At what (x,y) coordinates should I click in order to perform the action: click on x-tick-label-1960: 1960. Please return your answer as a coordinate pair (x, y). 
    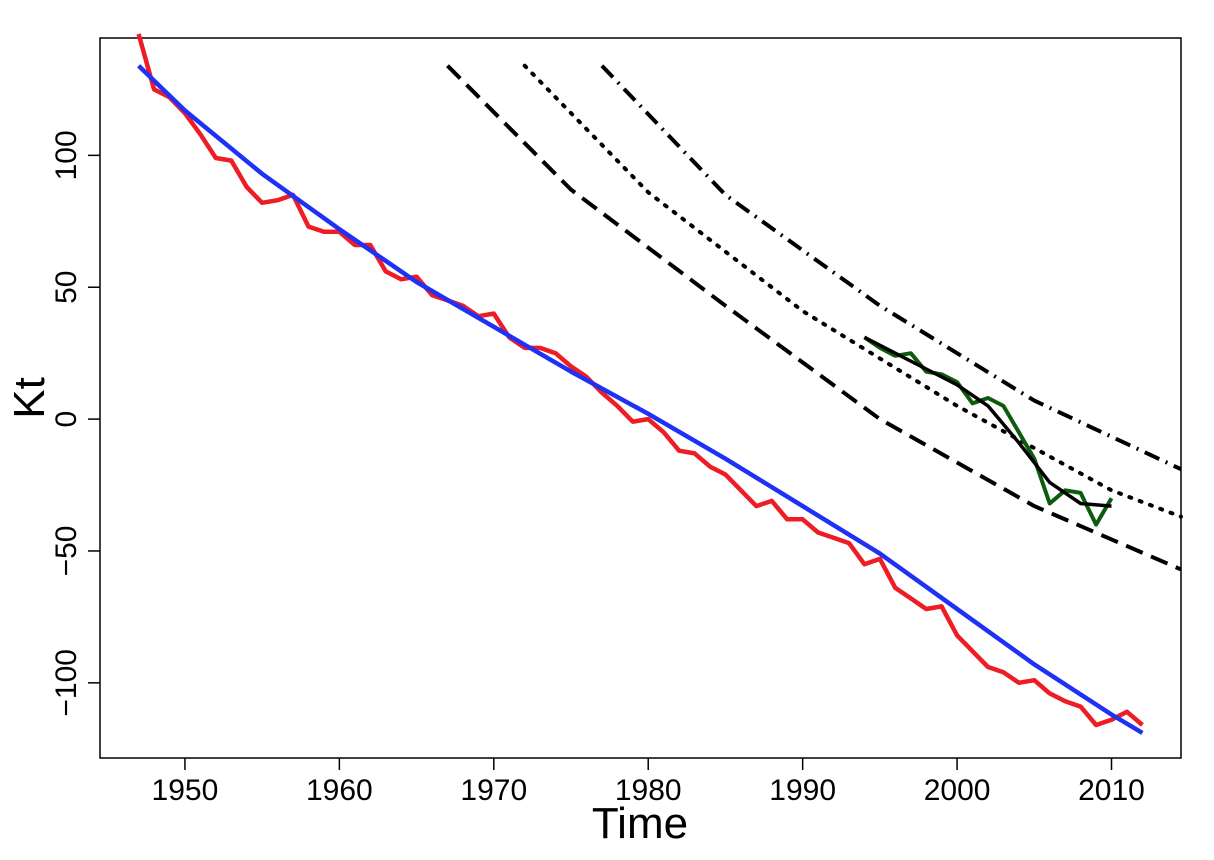
    Looking at the image, I should click on (339, 790).